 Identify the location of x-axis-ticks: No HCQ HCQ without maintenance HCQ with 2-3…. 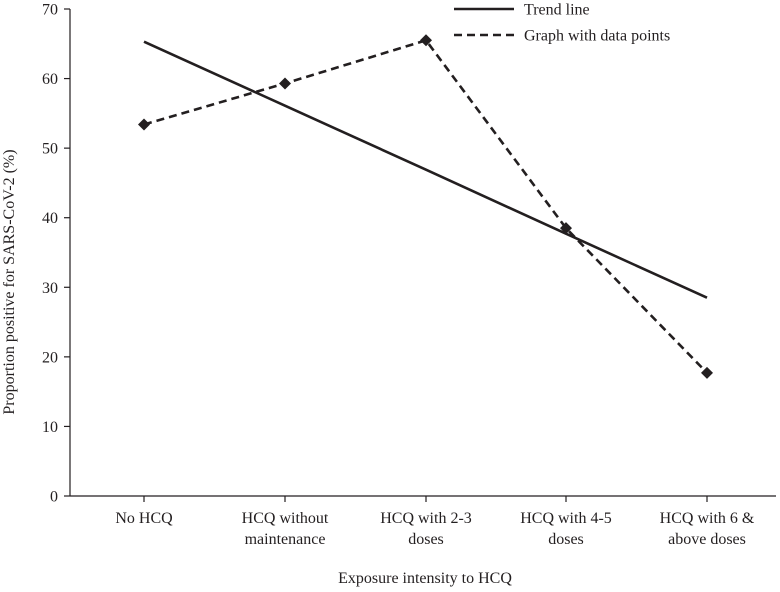
(435, 522).